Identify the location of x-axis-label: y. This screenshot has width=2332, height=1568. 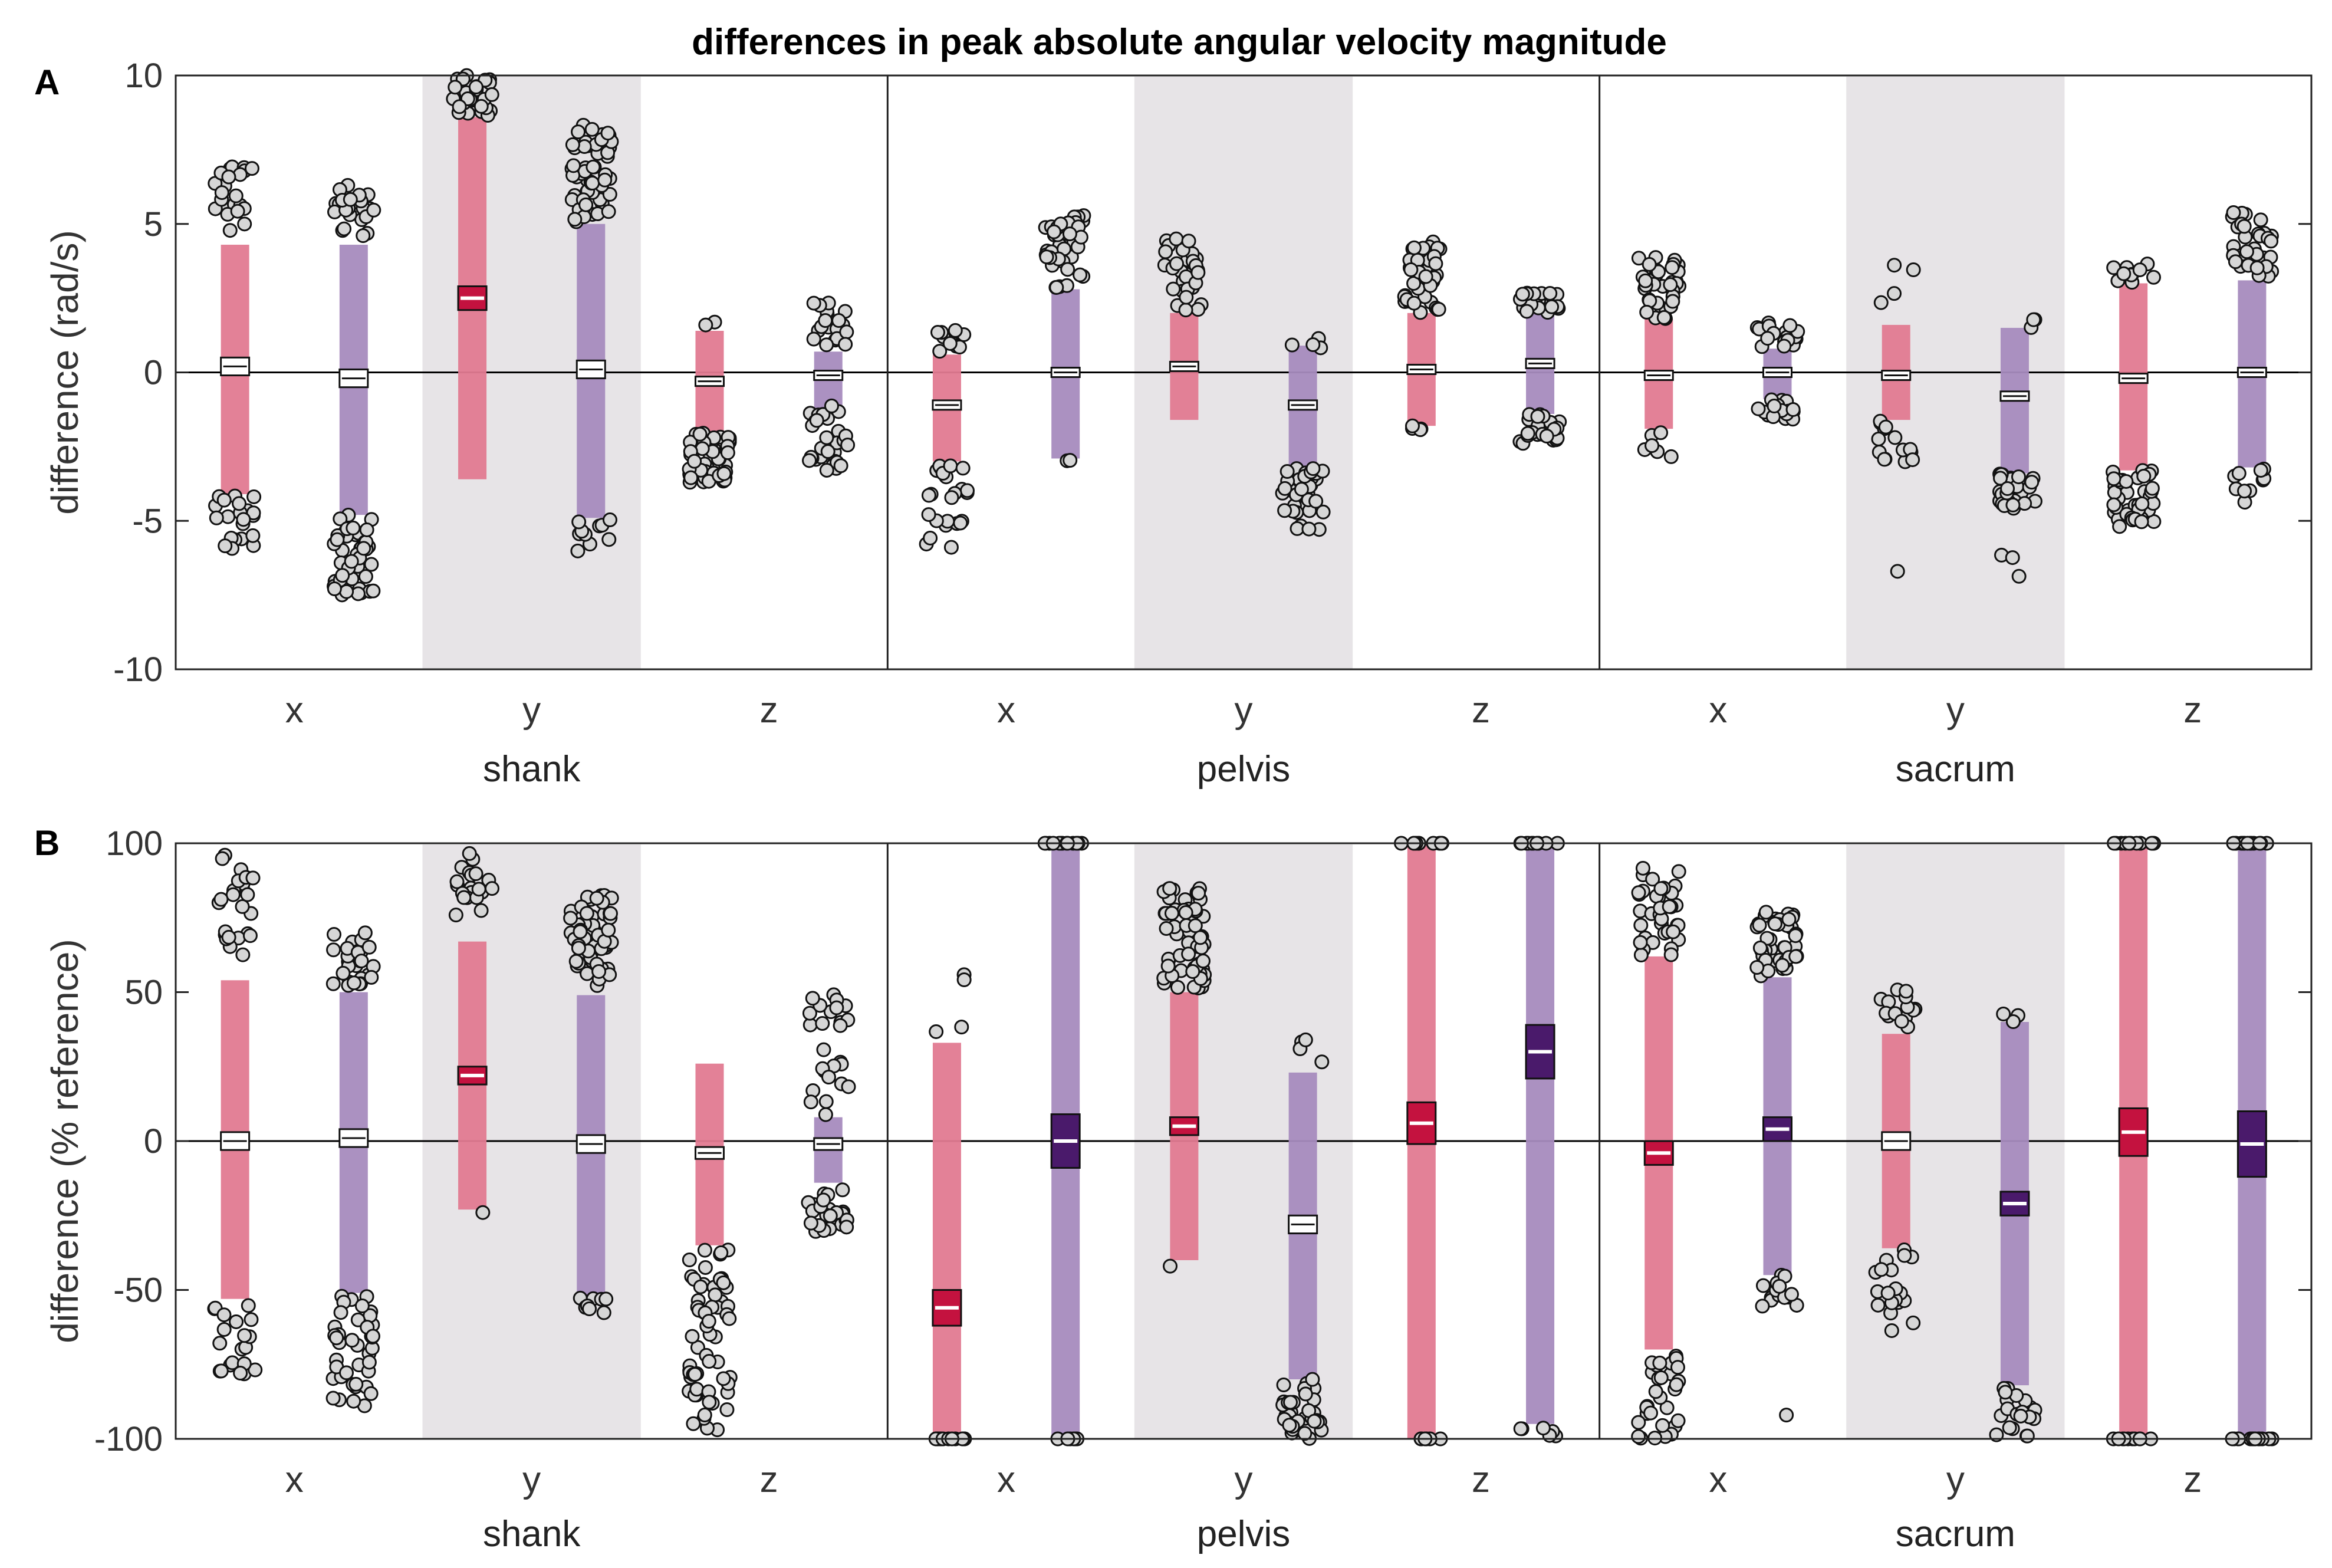
(1955, 1479).